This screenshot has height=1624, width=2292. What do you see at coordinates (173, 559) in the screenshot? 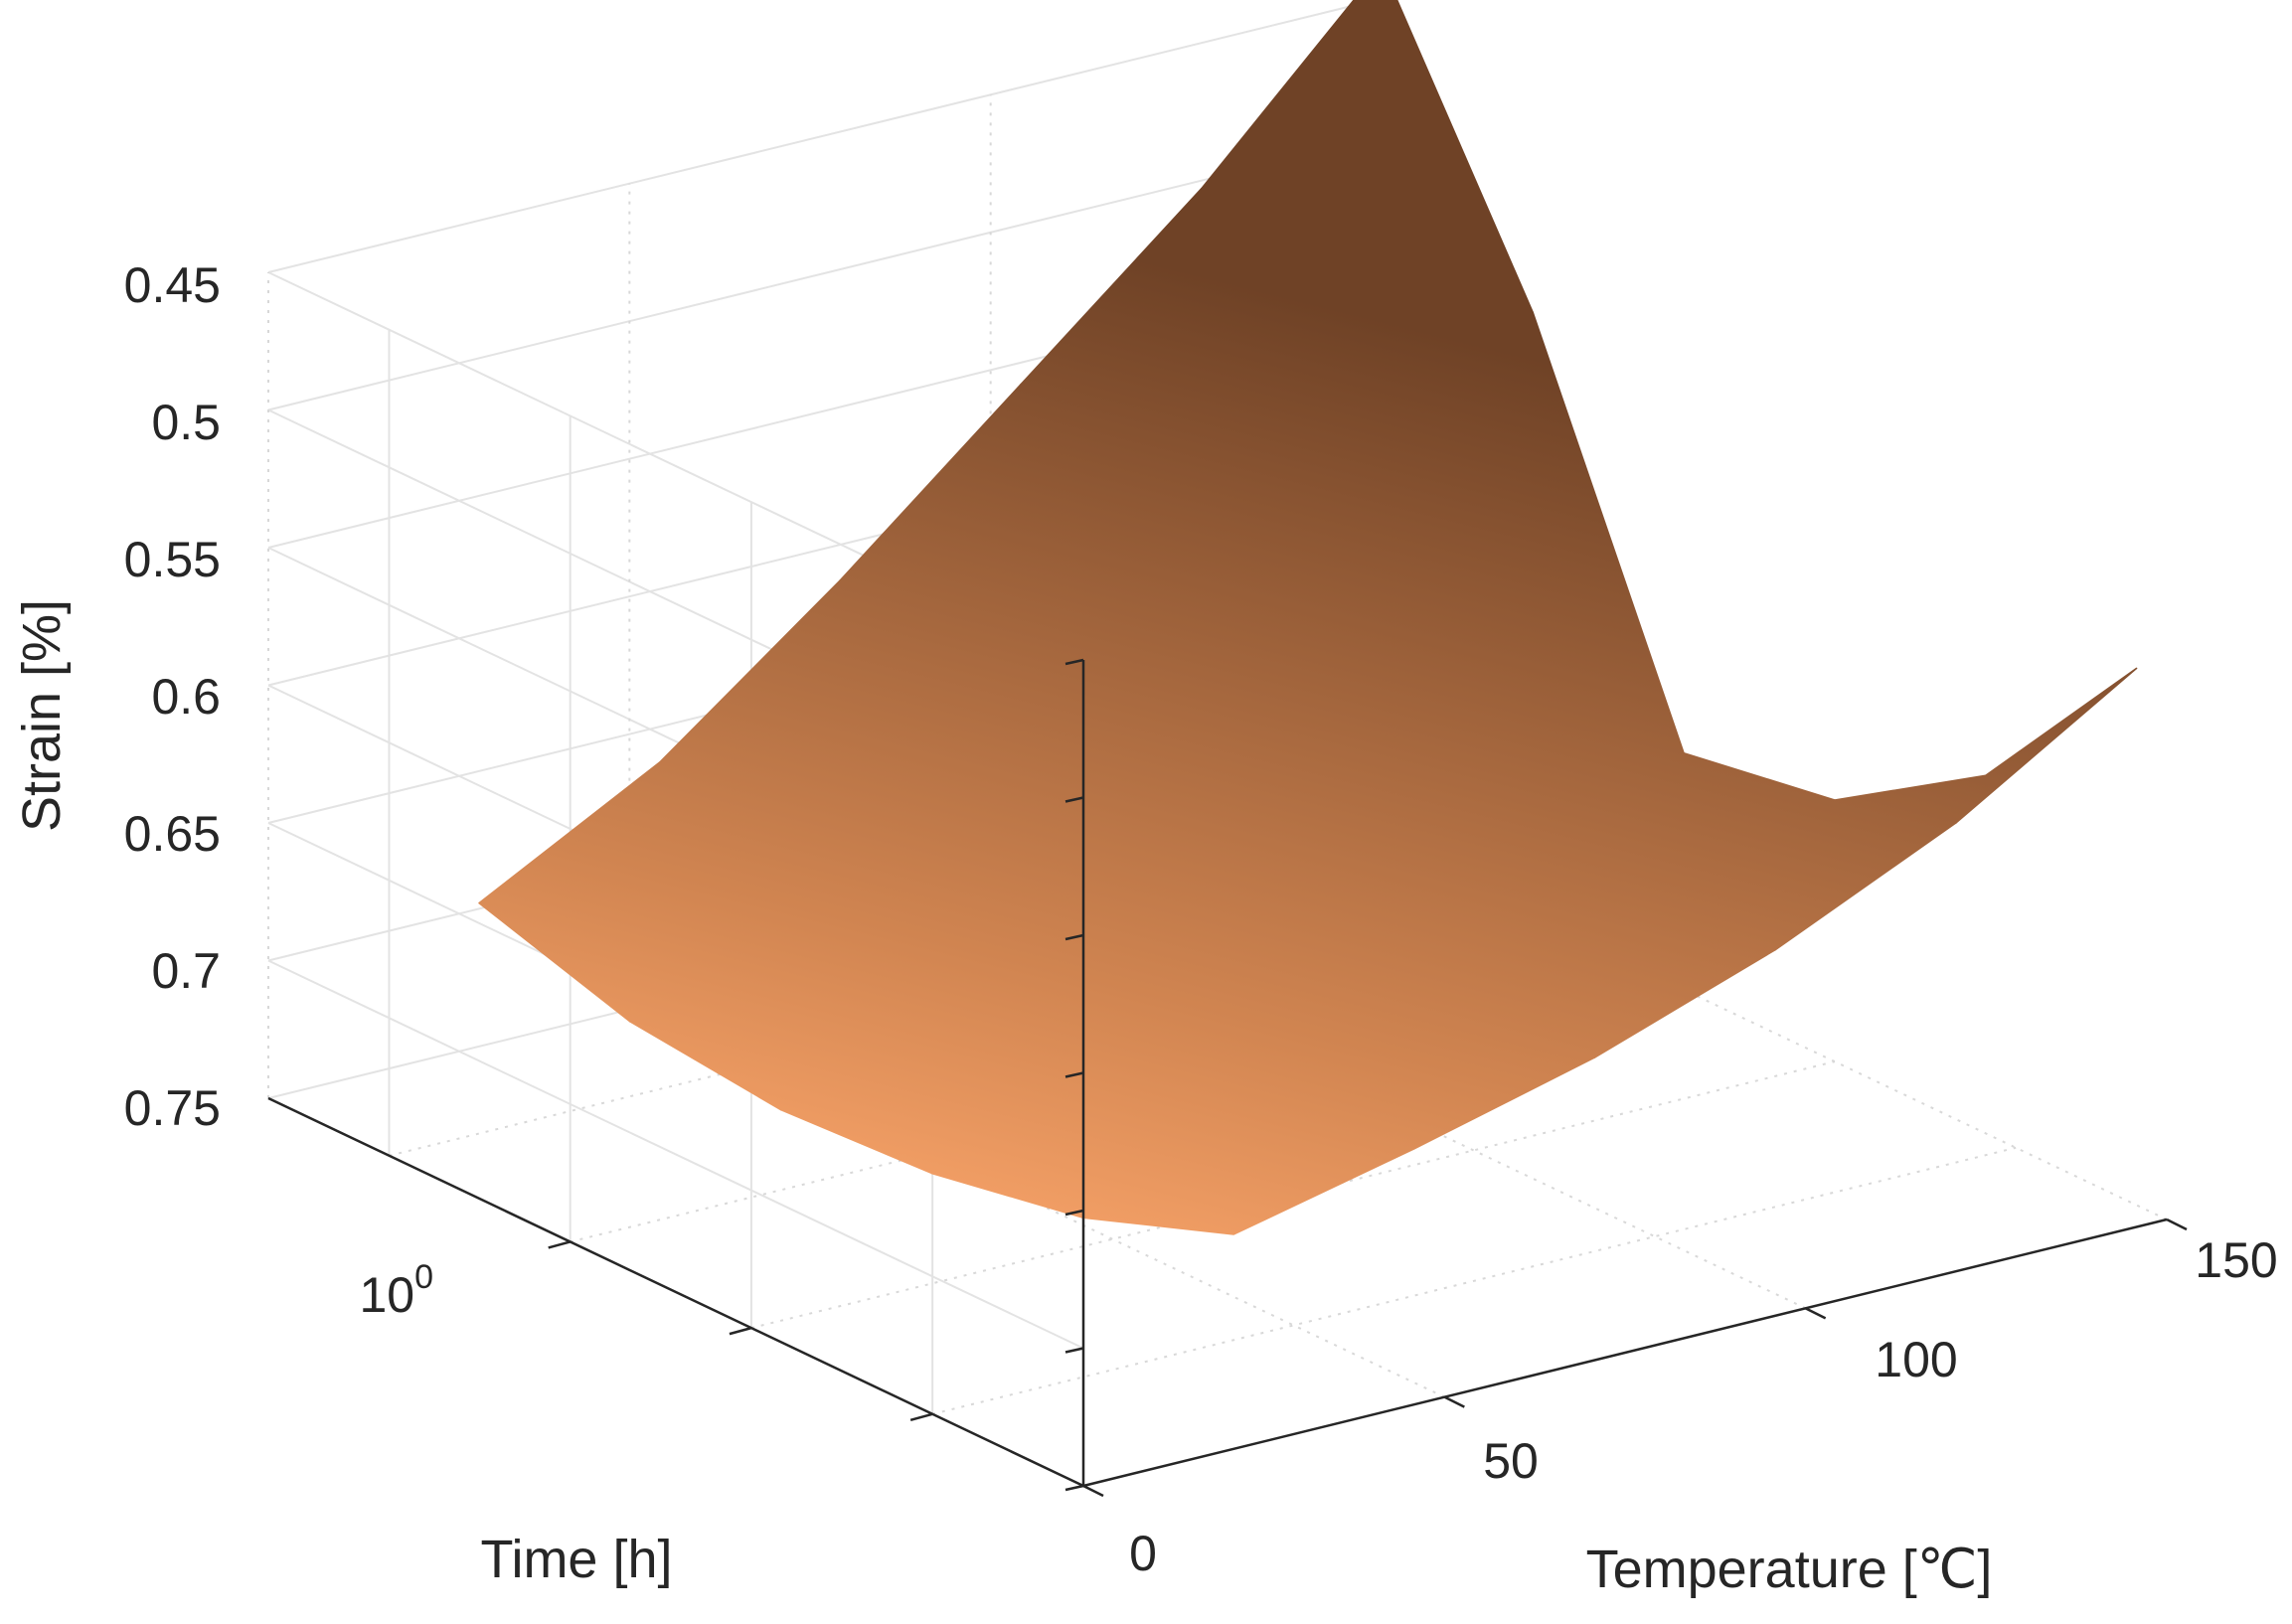
I see `z-tick-label: 0.55` at bounding box center [173, 559].